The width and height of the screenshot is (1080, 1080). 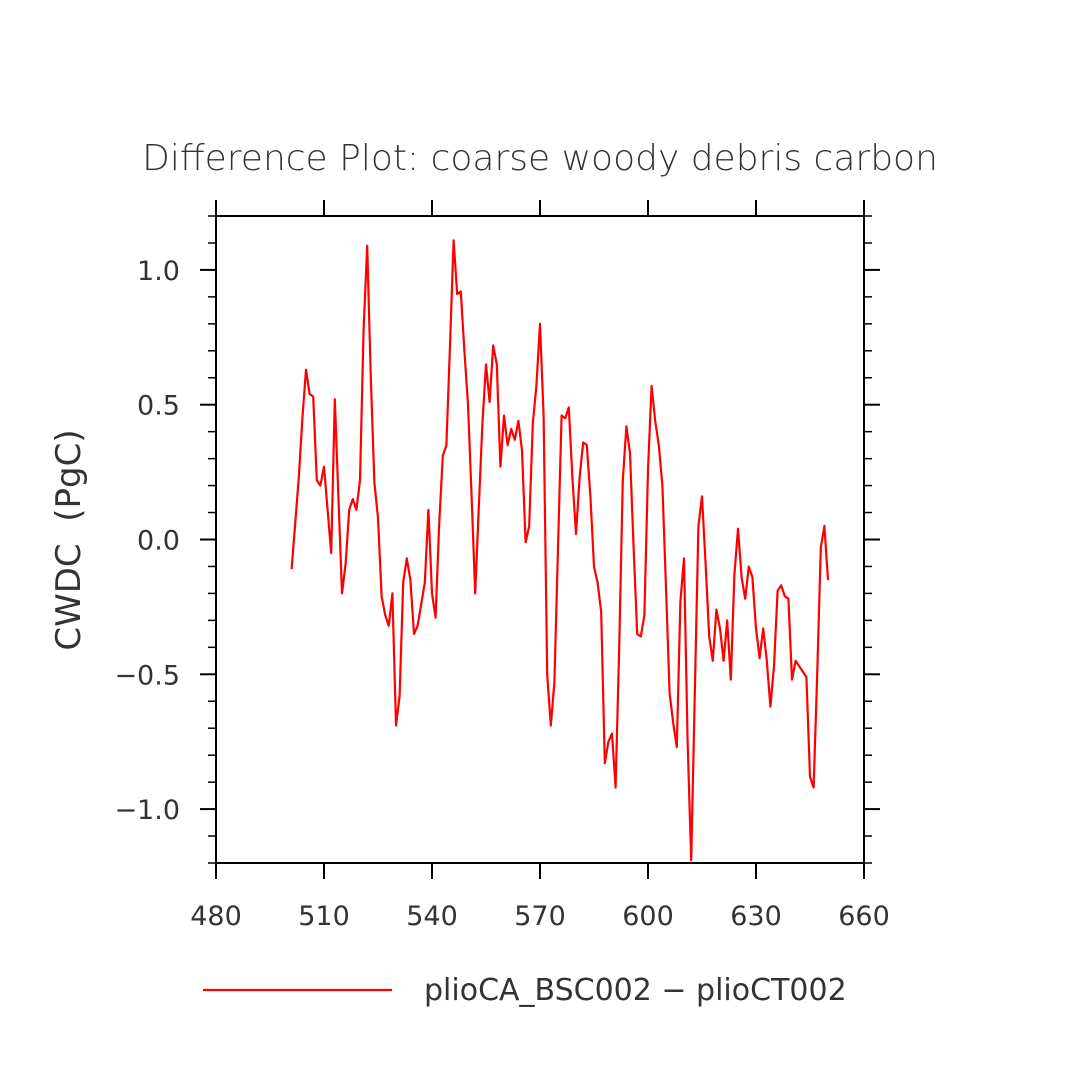 I want to click on x-tick-label: 540, so click(x=432, y=916).